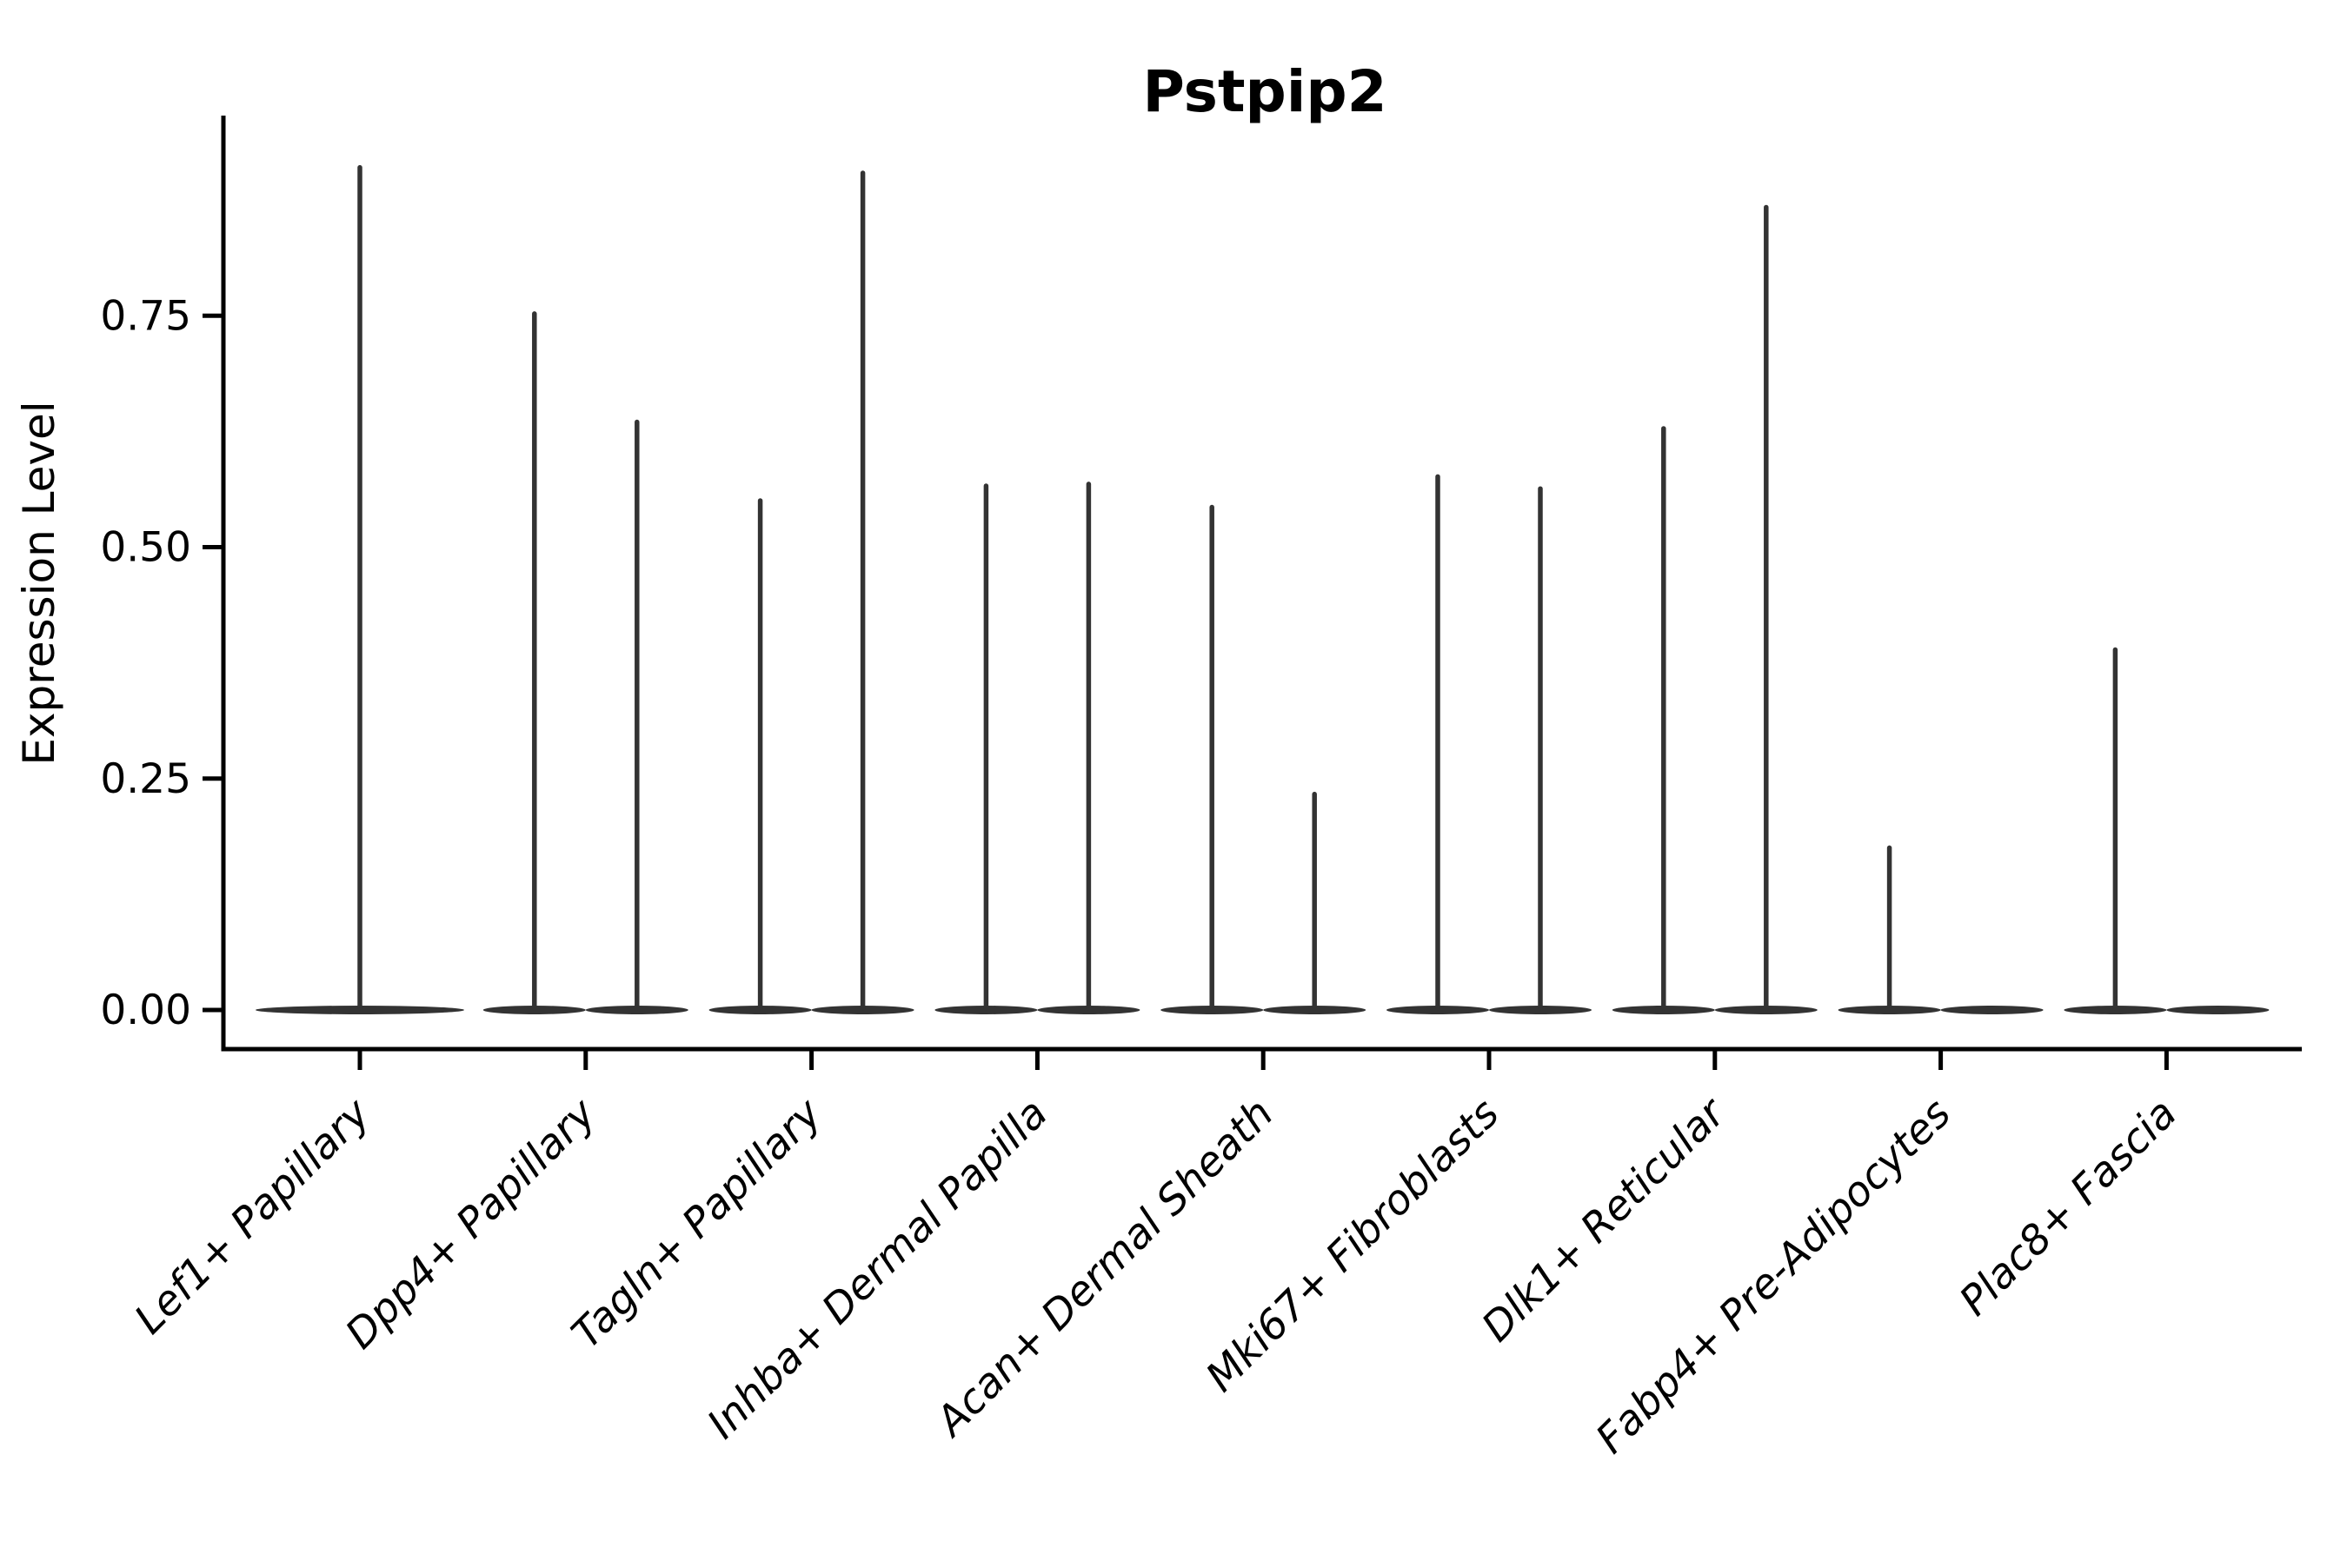  What do you see at coordinates (471, 1224) in the screenshot?
I see `x-tick-label: Dpp4+ Papillary` at bounding box center [471, 1224].